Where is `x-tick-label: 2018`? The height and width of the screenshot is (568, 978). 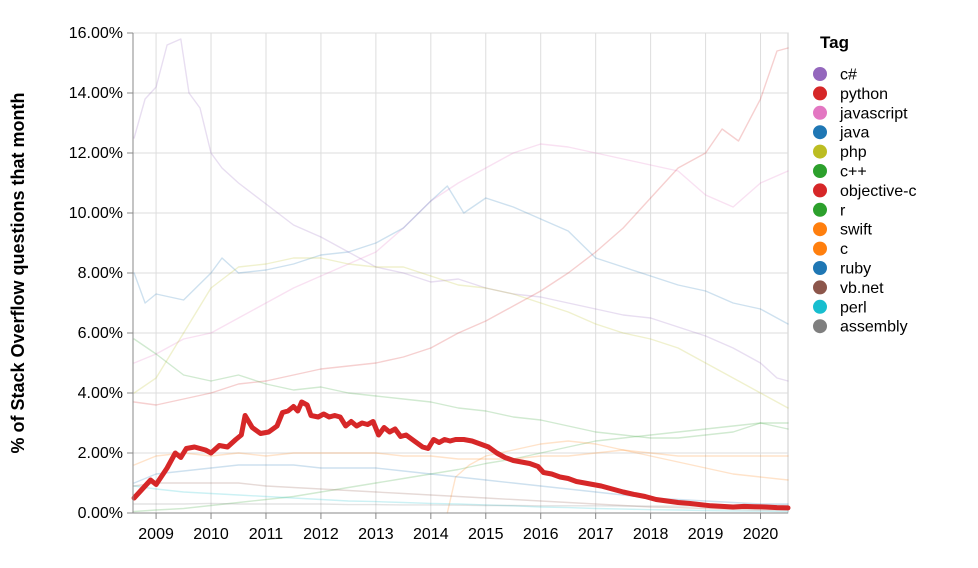 x-tick-label: 2018 is located at coordinates (651, 534).